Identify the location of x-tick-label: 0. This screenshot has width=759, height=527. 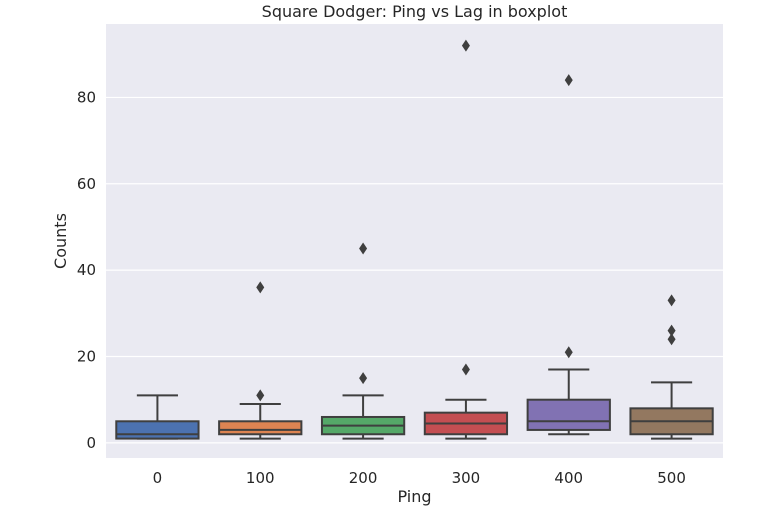
(158, 478).